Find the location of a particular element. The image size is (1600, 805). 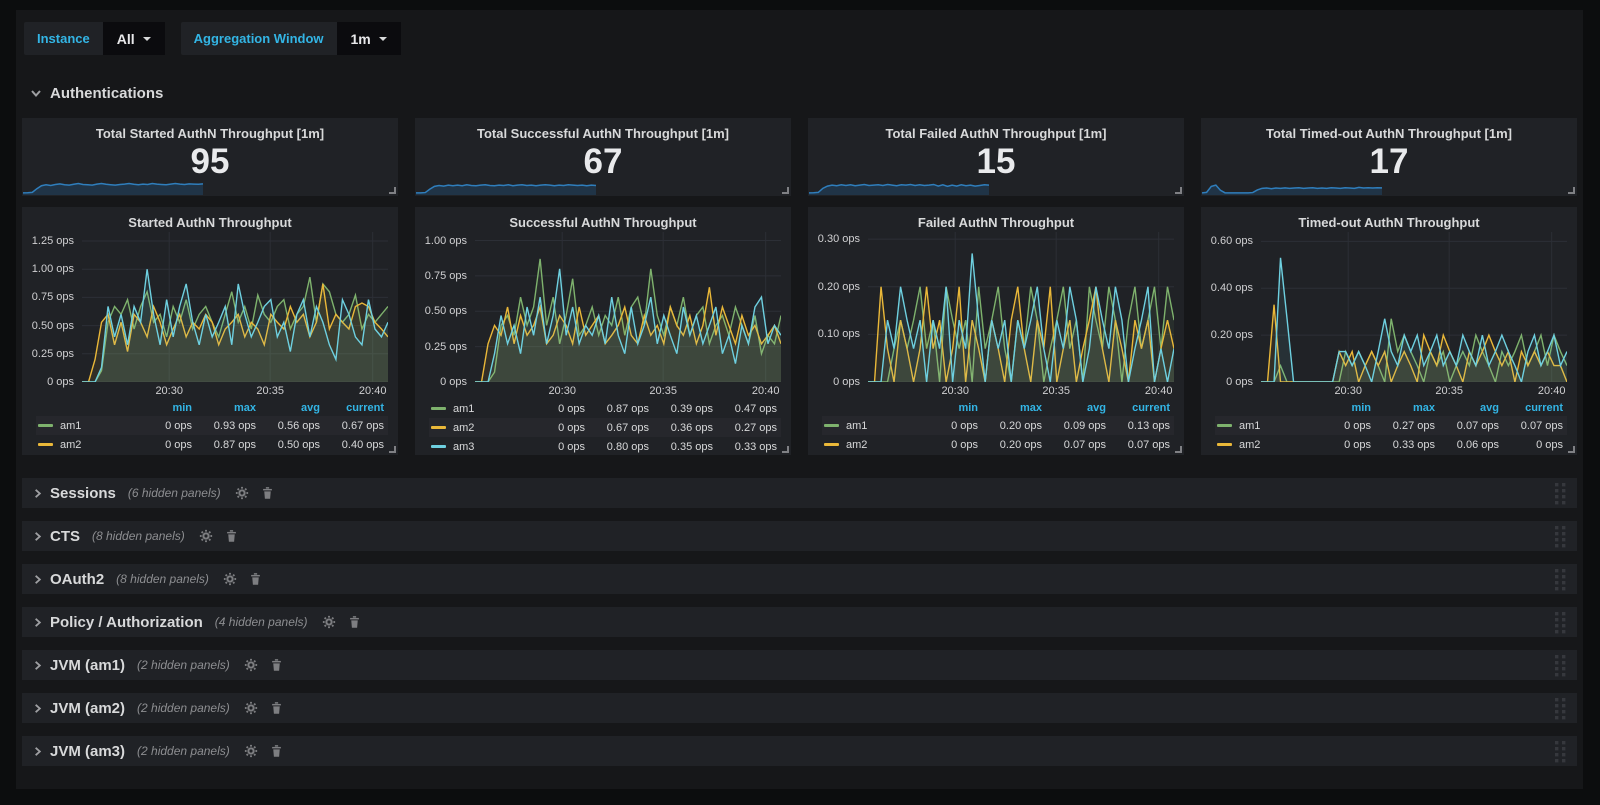

row-title: CTS is located at coordinates (65, 536).